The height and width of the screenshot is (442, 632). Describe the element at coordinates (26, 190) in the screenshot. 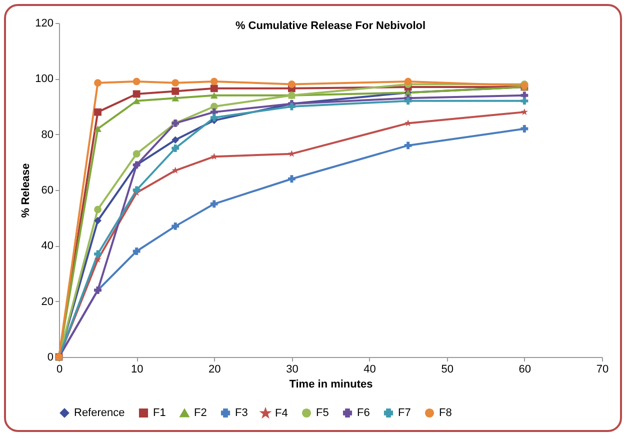

I see `y-axis-title: % Release` at that location.